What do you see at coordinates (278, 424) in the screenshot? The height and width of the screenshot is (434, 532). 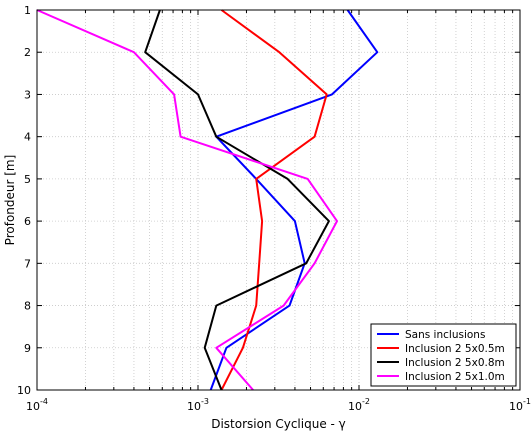 I see `x-axis-label: Distorsion Cyclique - γ` at bounding box center [278, 424].